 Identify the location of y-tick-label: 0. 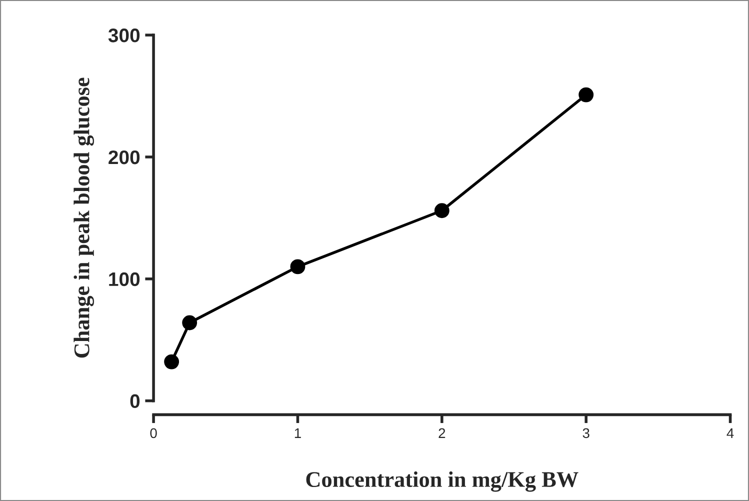
(135, 401).